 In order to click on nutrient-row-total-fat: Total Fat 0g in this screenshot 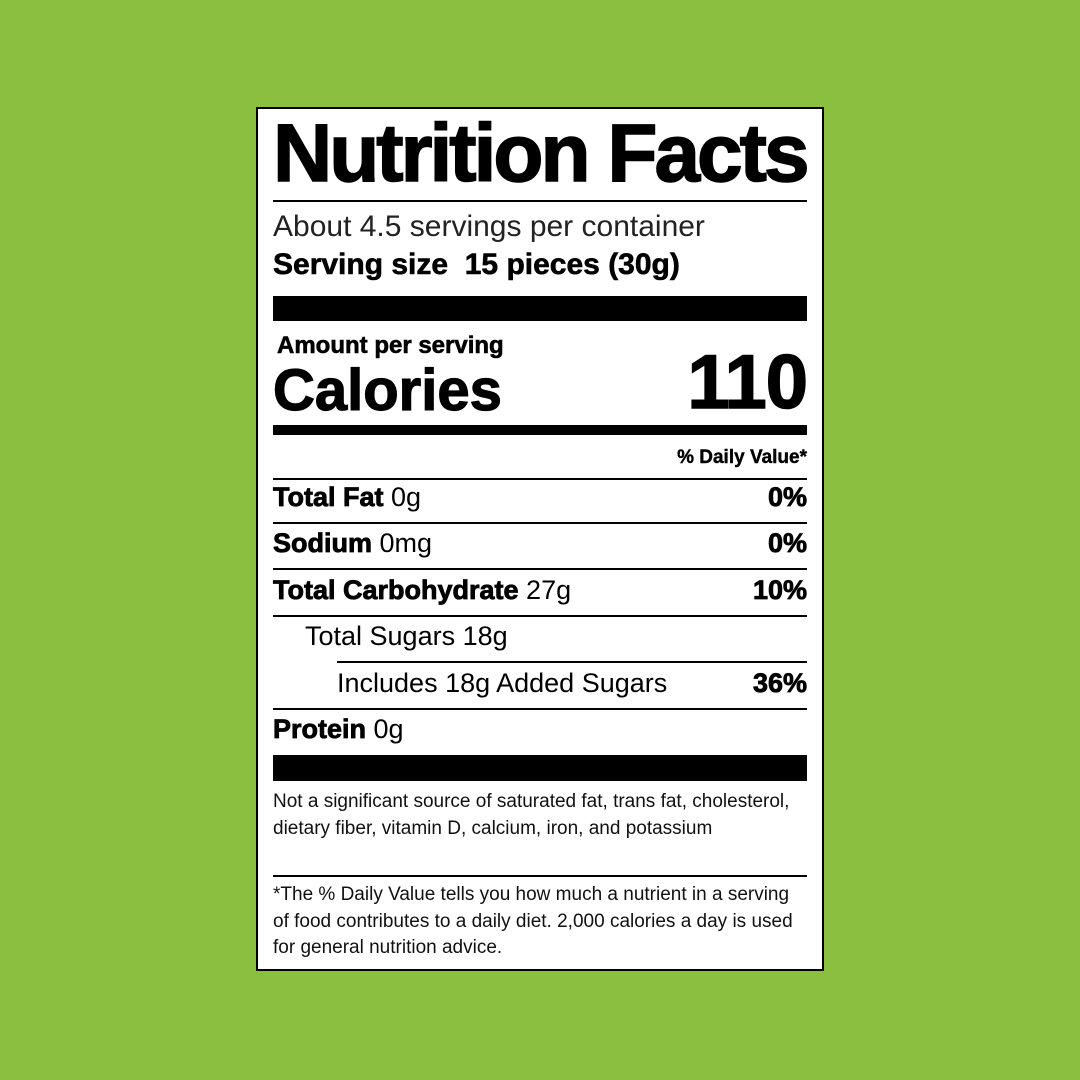, I will do `click(347, 497)`.